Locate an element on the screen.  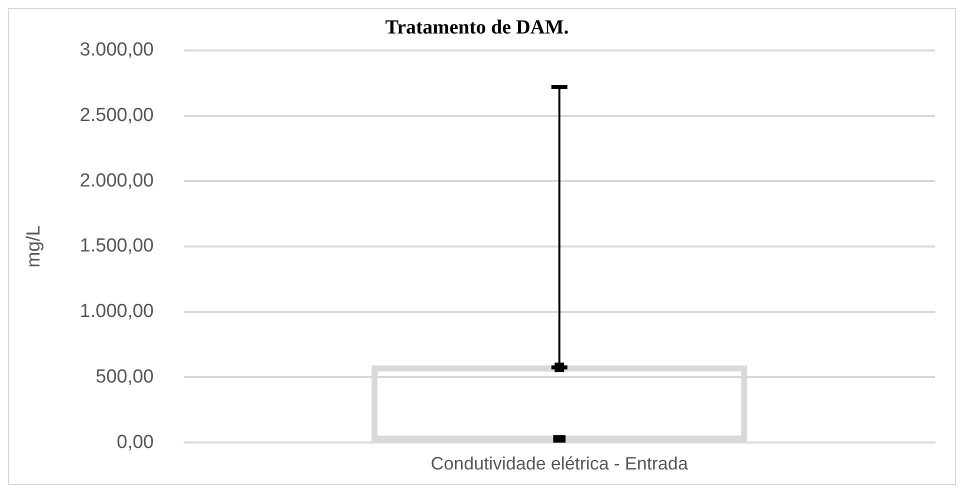
y-tick-label: 3.000,00 is located at coordinates (117, 50).